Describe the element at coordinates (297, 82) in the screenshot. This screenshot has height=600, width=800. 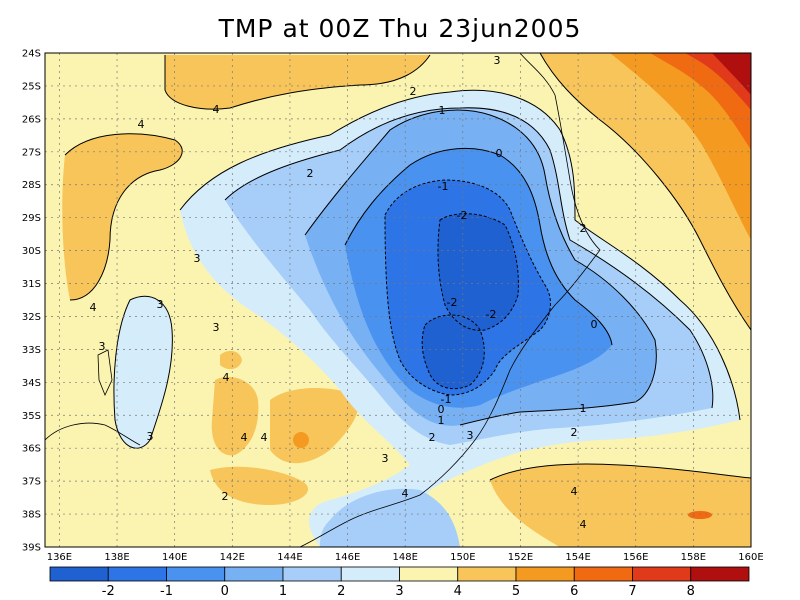
I see `contour-4-north` at that location.